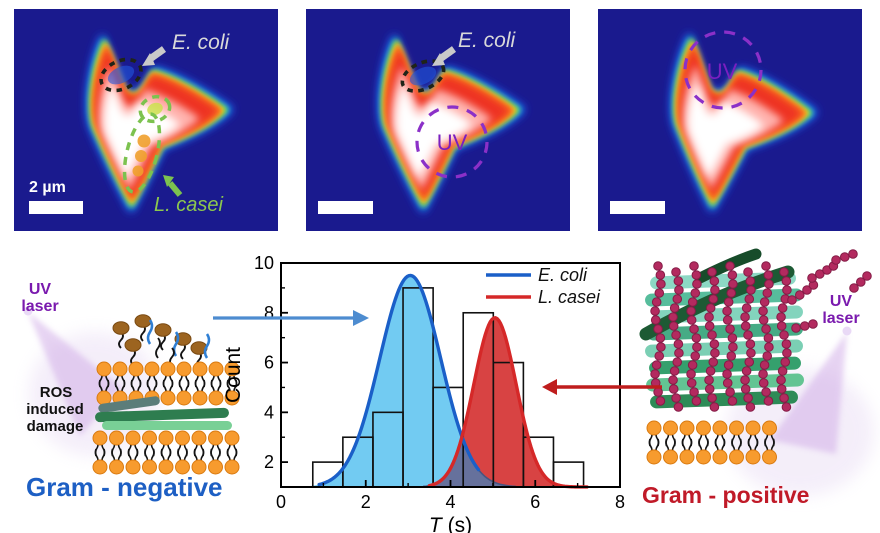 This screenshot has width=880, height=533. I want to click on gram-negative-caption: Gram - negative, so click(124, 487).